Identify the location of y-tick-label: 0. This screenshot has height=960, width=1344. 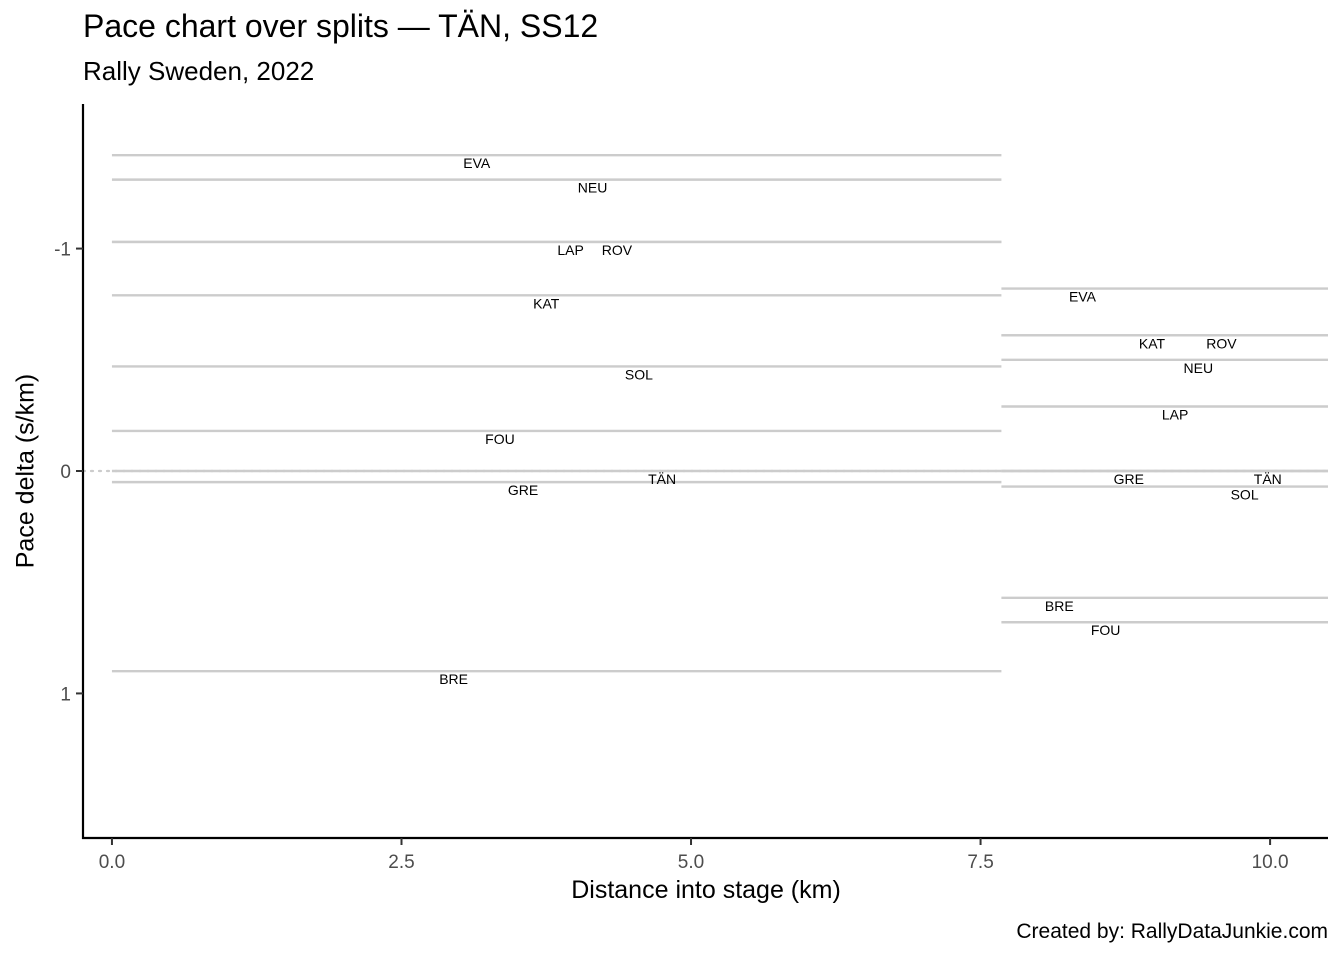
(65, 472).